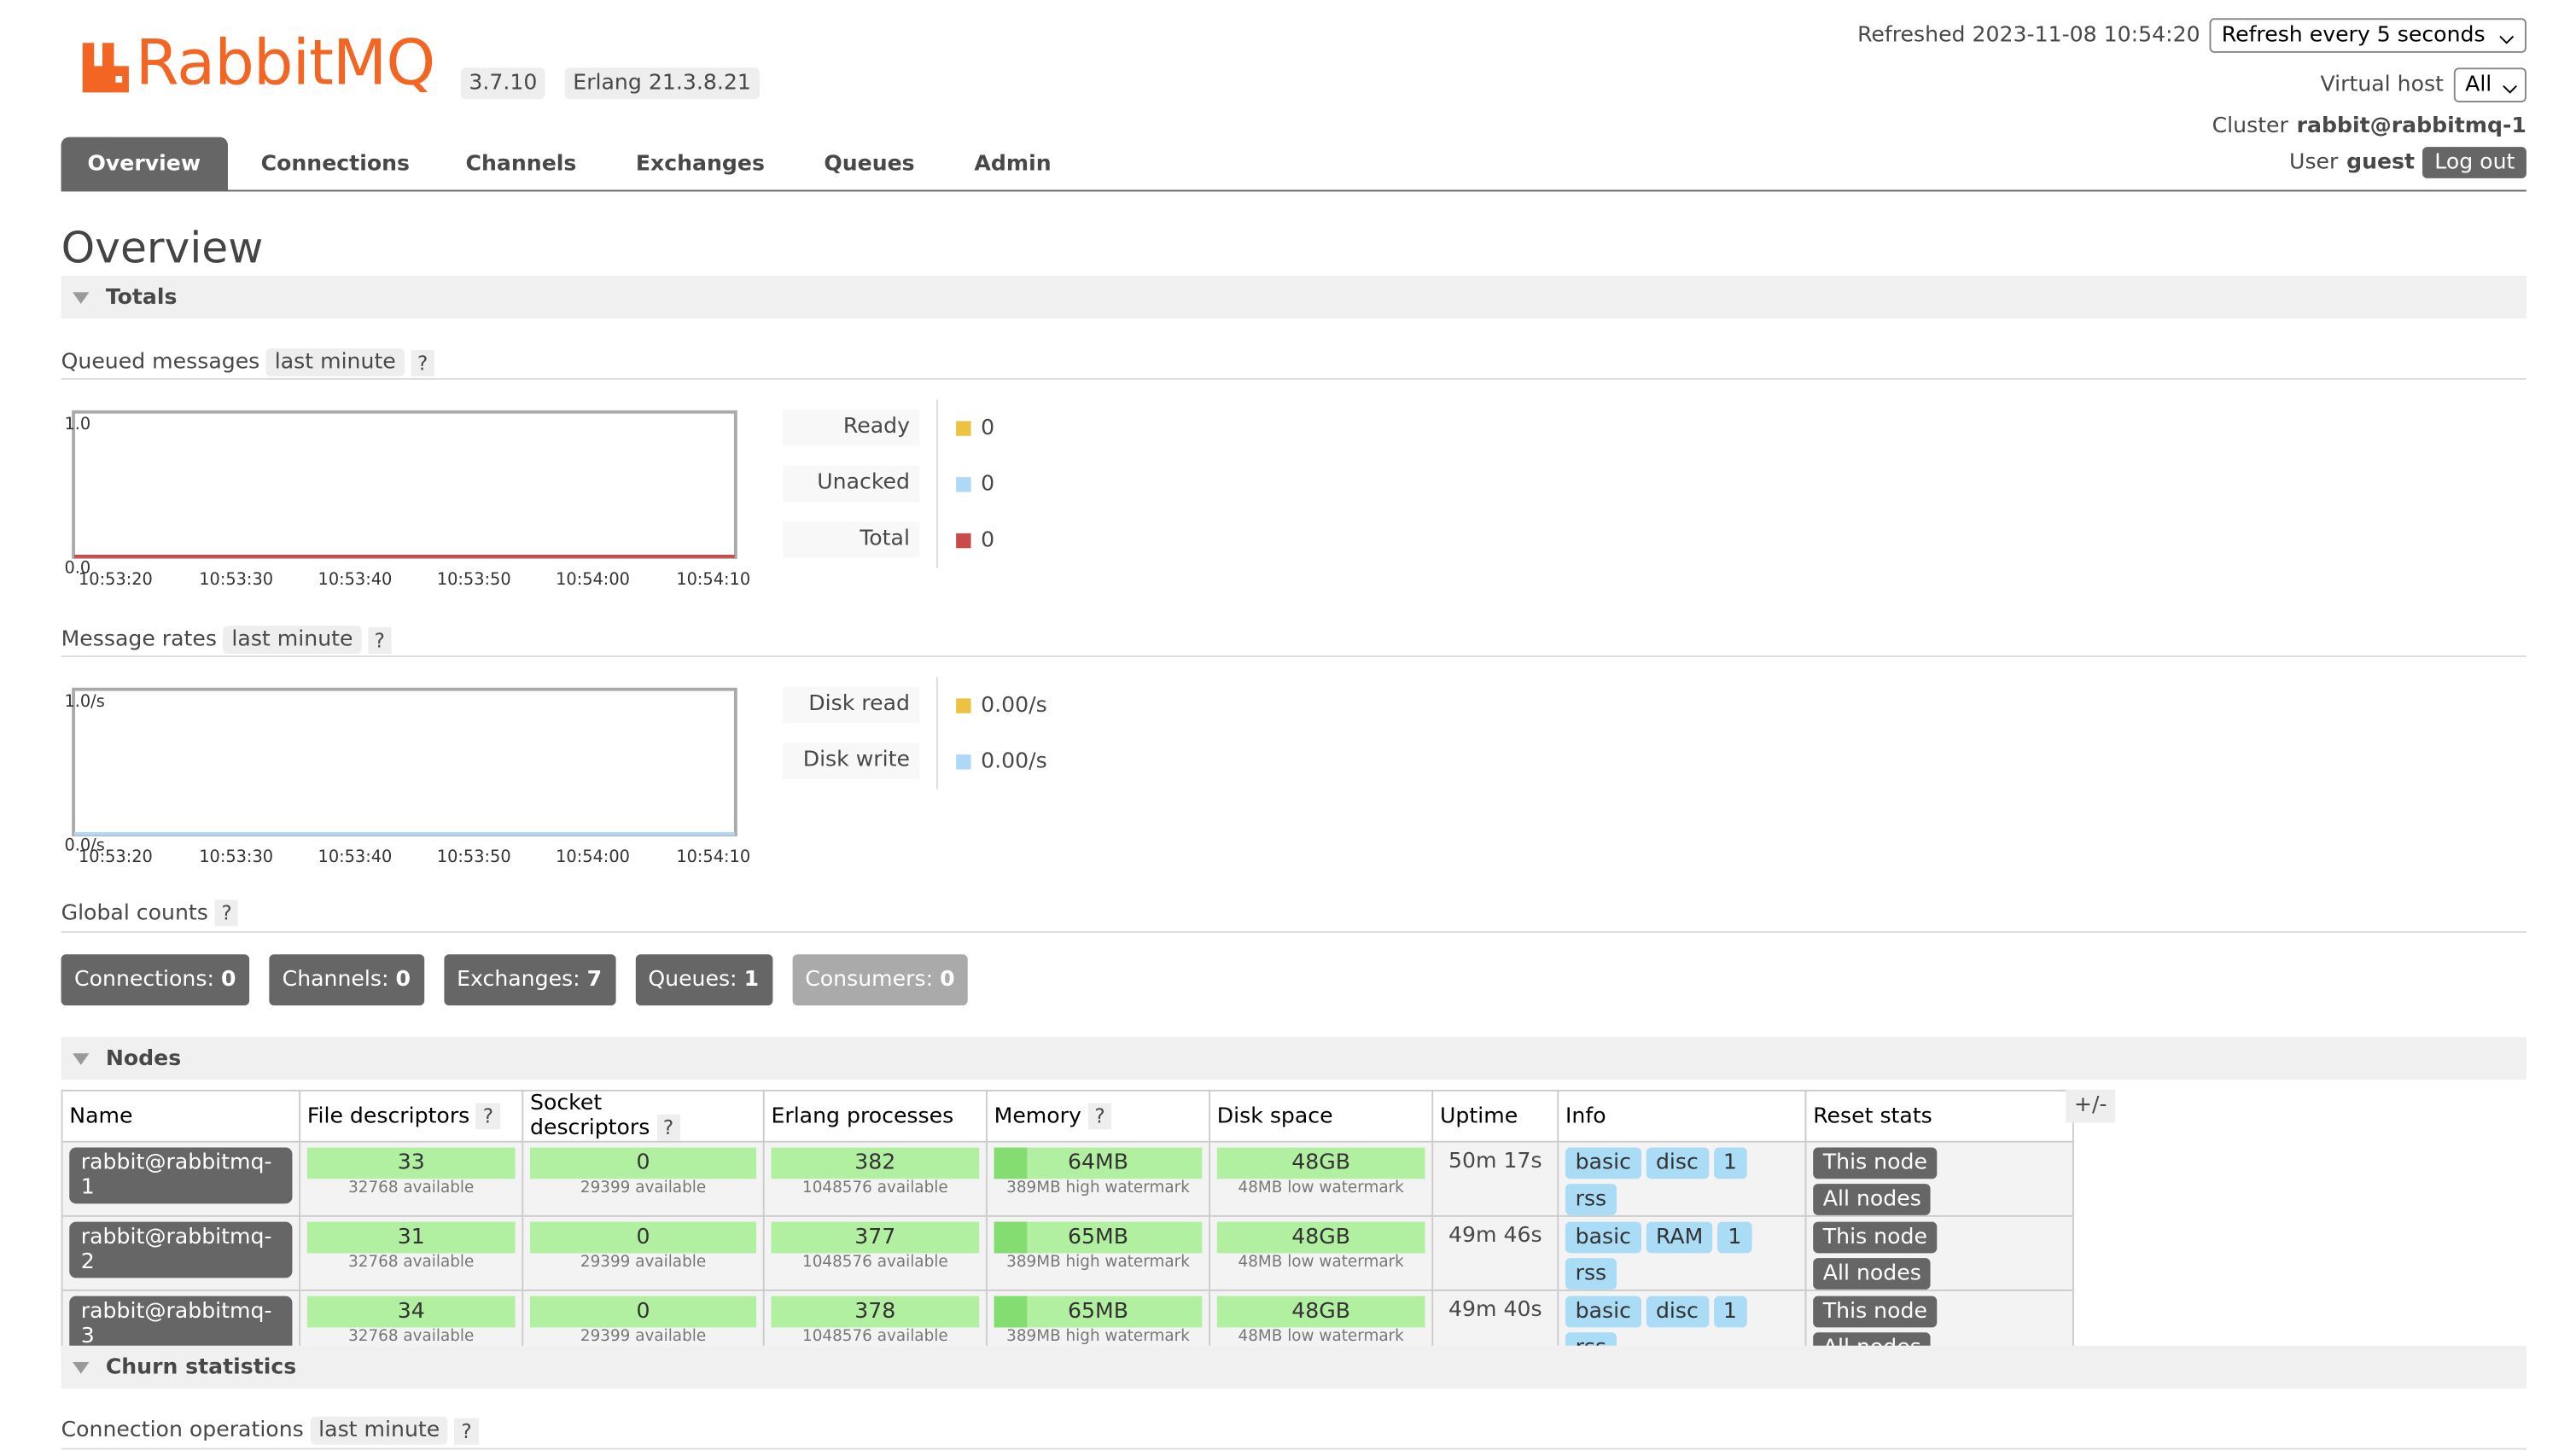 The height and width of the screenshot is (1450, 2576). Describe the element at coordinates (182, 1431) in the screenshot. I see `label: Connection operations` at that location.